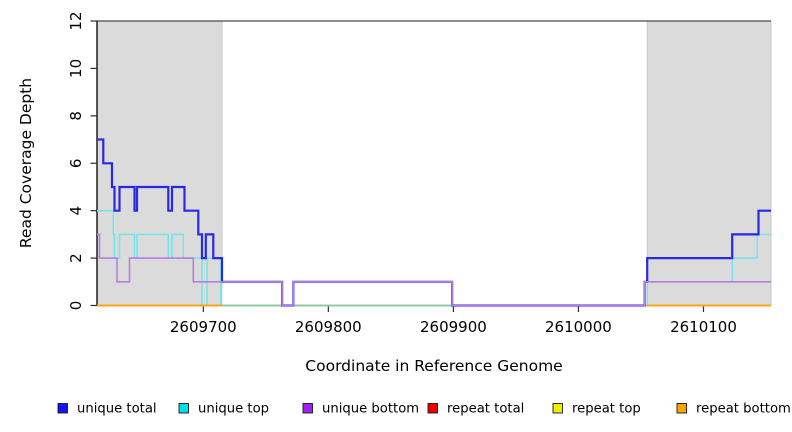  What do you see at coordinates (203, 327) in the screenshot?
I see `x-tick-label: 2609700` at bounding box center [203, 327].